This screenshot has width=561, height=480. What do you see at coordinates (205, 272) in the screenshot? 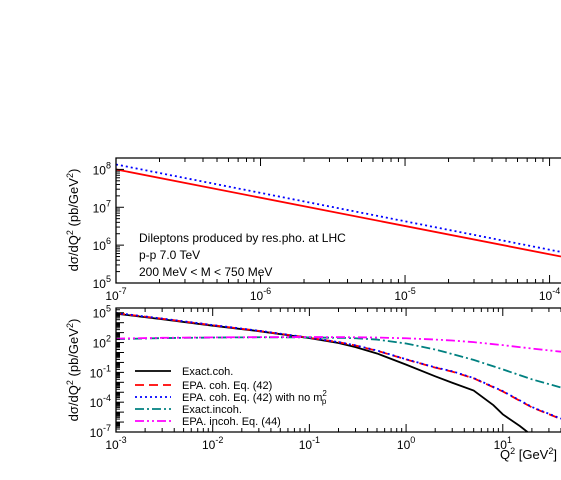
I see `annotation-line-3: 200 MeV < M < 750 MeV` at bounding box center [205, 272].